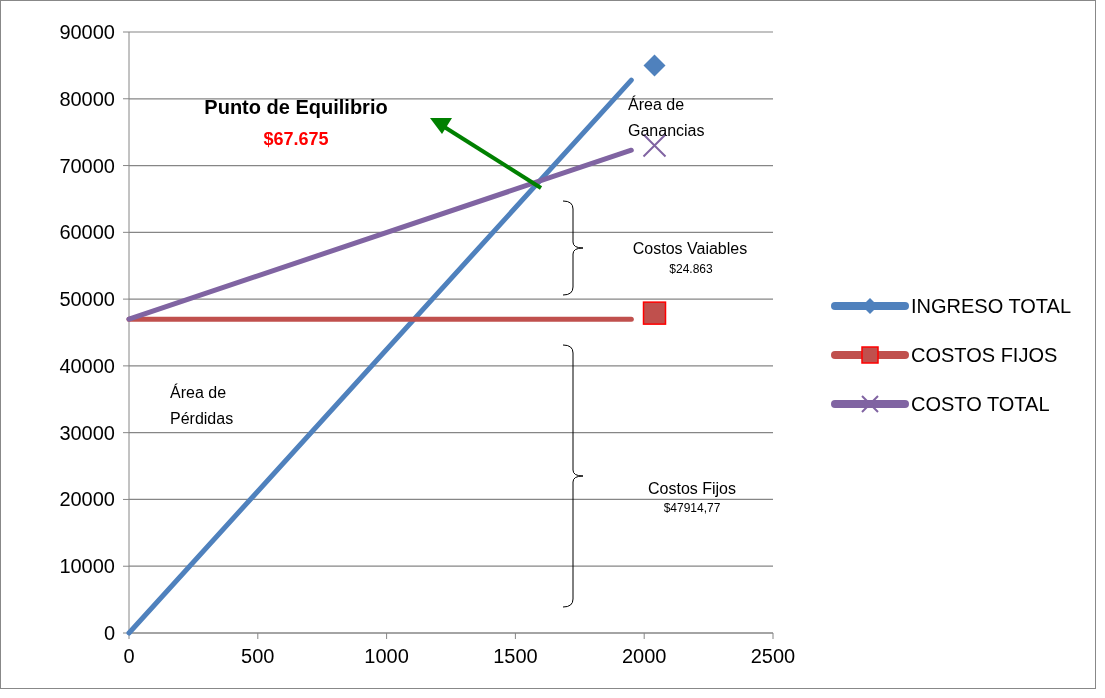  I want to click on annotation: Área de Ganancias, so click(666, 117).